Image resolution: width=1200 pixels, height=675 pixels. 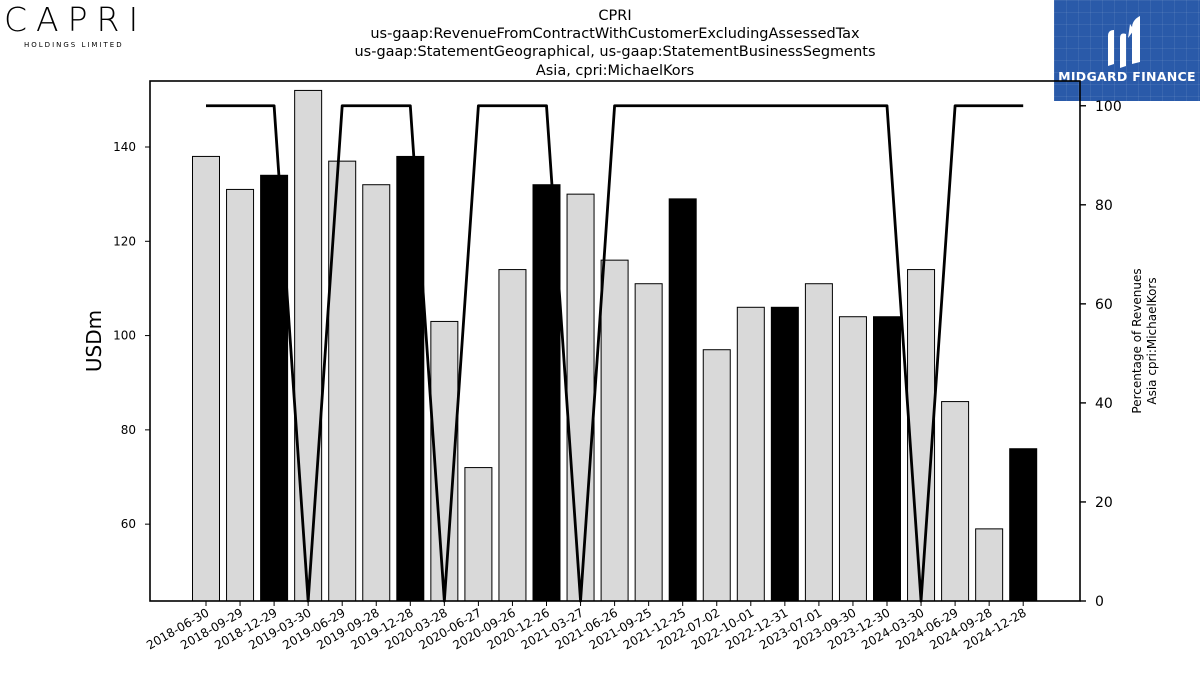 What do you see at coordinates (124, 241) in the screenshot?
I see `y-tick-label: 120` at bounding box center [124, 241].